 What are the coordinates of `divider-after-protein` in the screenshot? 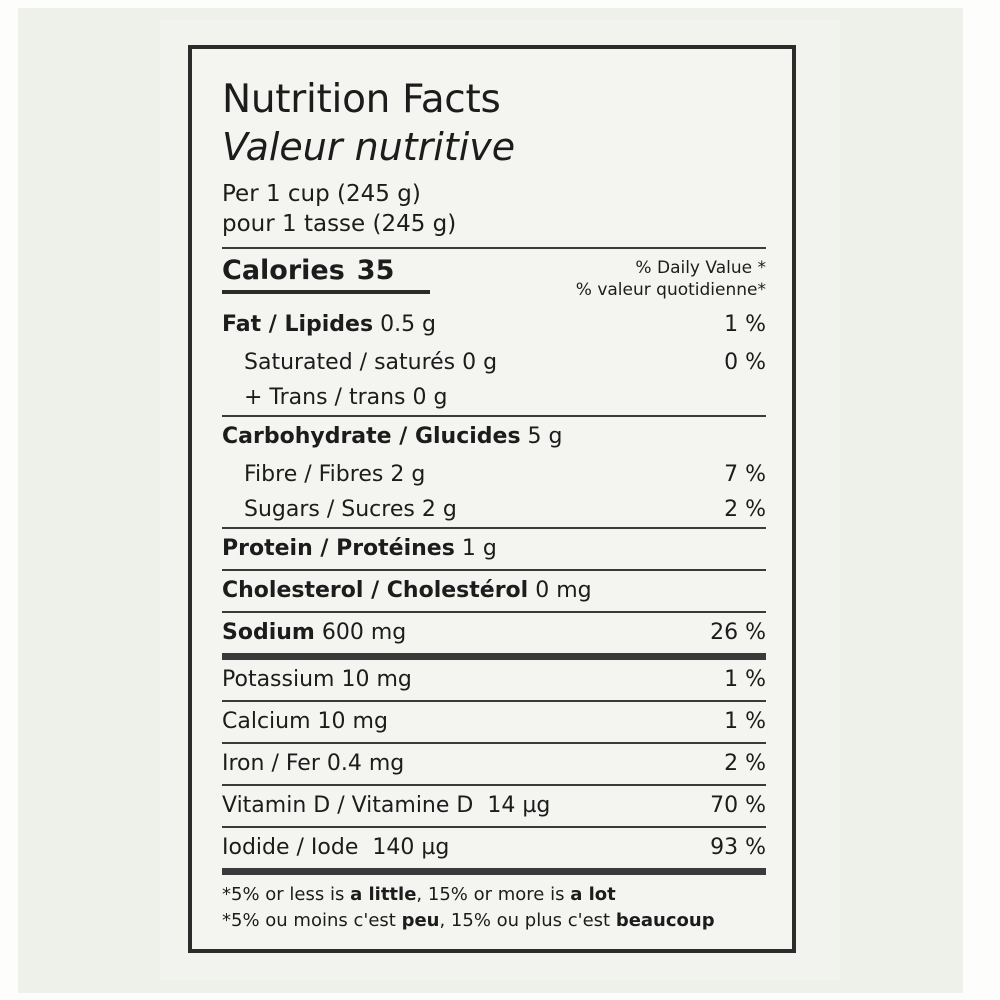 It's located at (494, 570).